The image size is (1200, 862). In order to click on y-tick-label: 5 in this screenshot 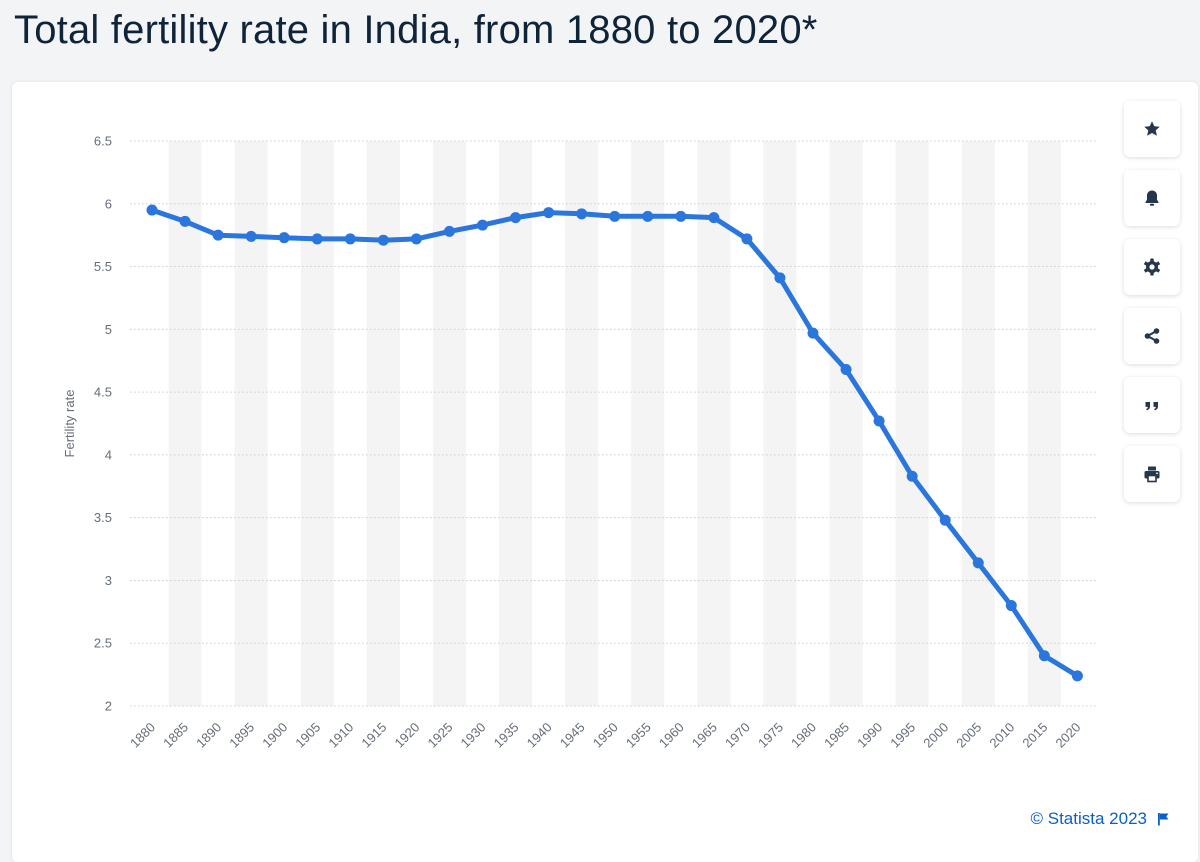, I will do `click(108, 329)`.